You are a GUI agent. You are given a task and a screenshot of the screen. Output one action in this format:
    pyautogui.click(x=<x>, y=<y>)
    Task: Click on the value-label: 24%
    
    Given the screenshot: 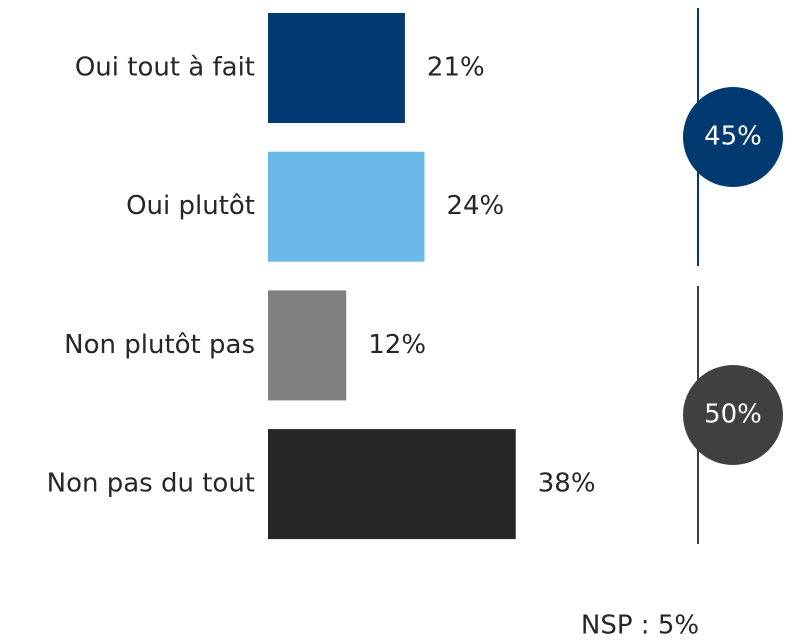 What is the action you would take?
    pyautogui.click(x=475, y=206)
    